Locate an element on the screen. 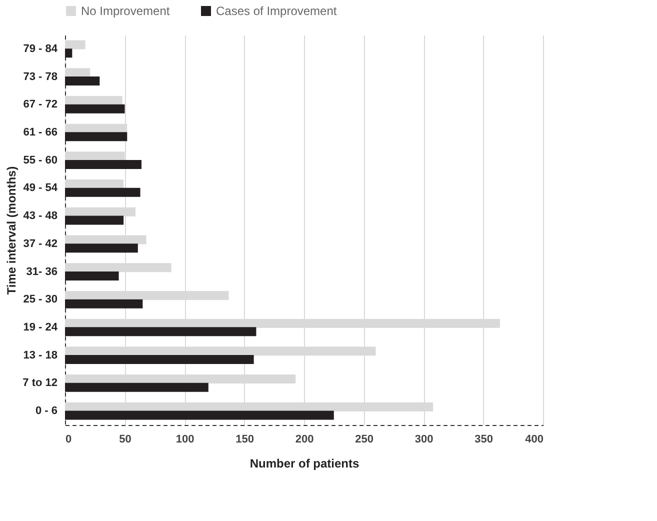  x-tick-label: 50 is located at coordinates (125, 440).